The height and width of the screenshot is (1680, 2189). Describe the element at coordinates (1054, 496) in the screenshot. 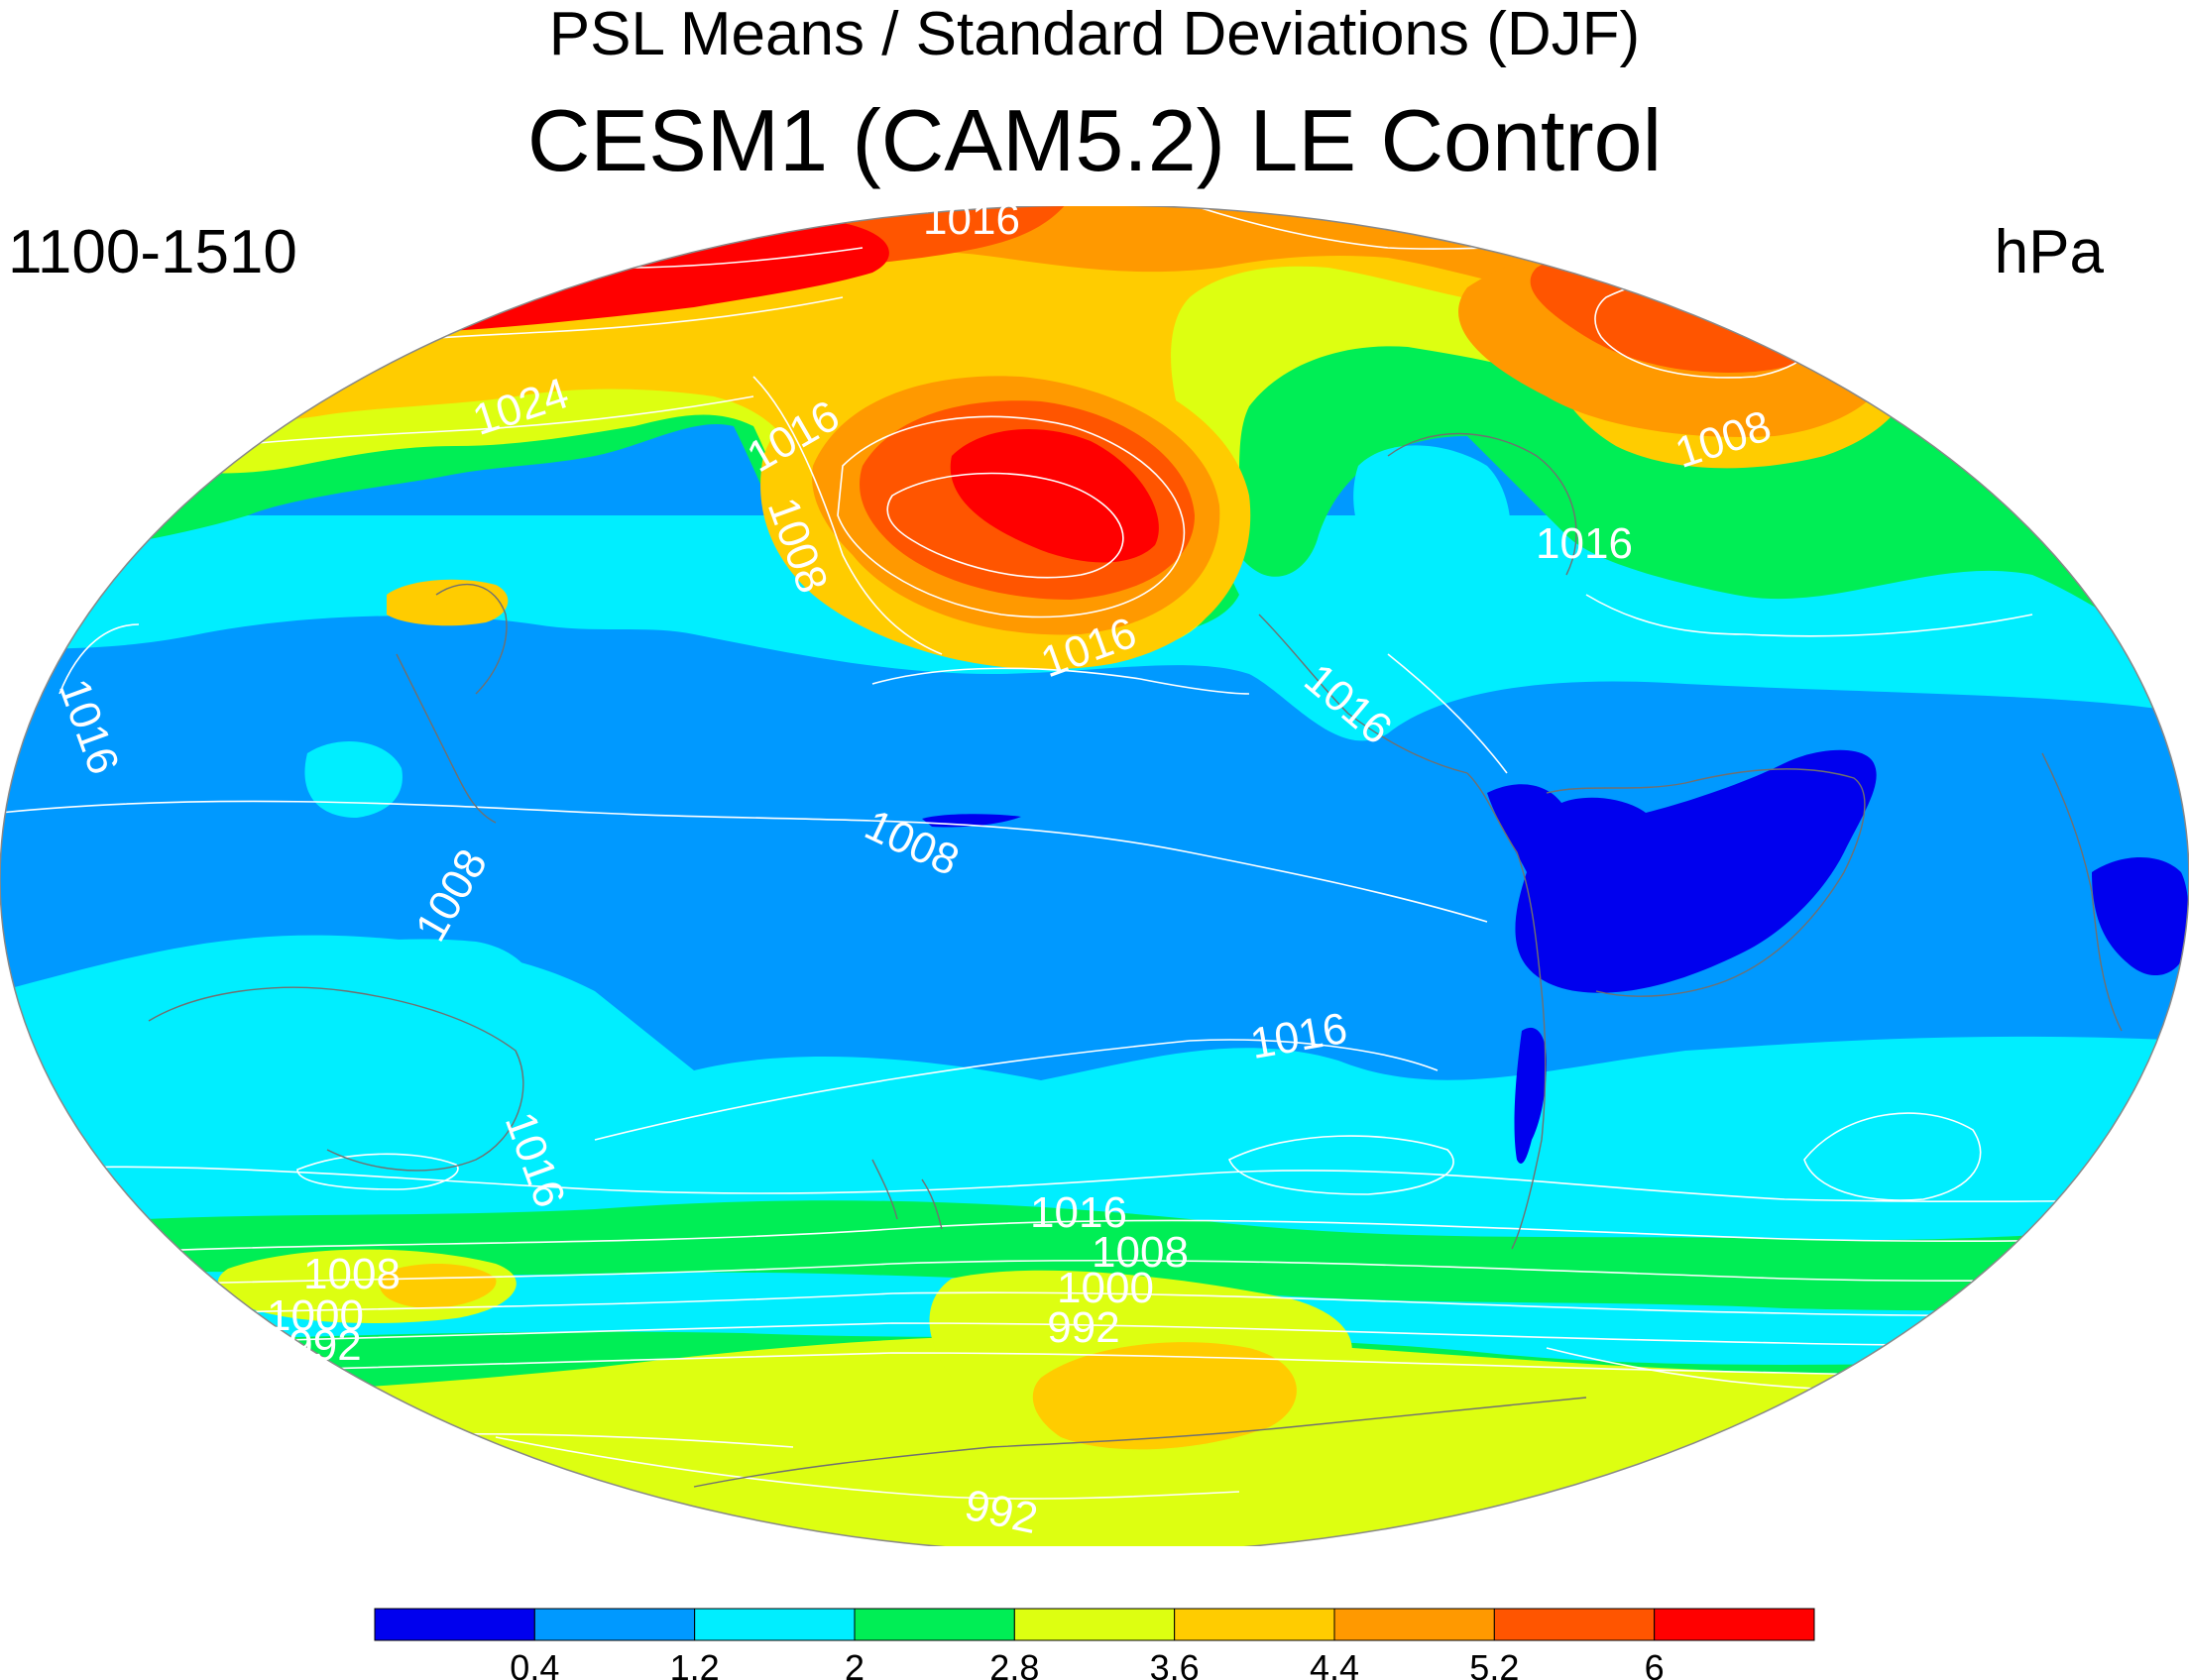

I see `fill-npac-red` at that location.